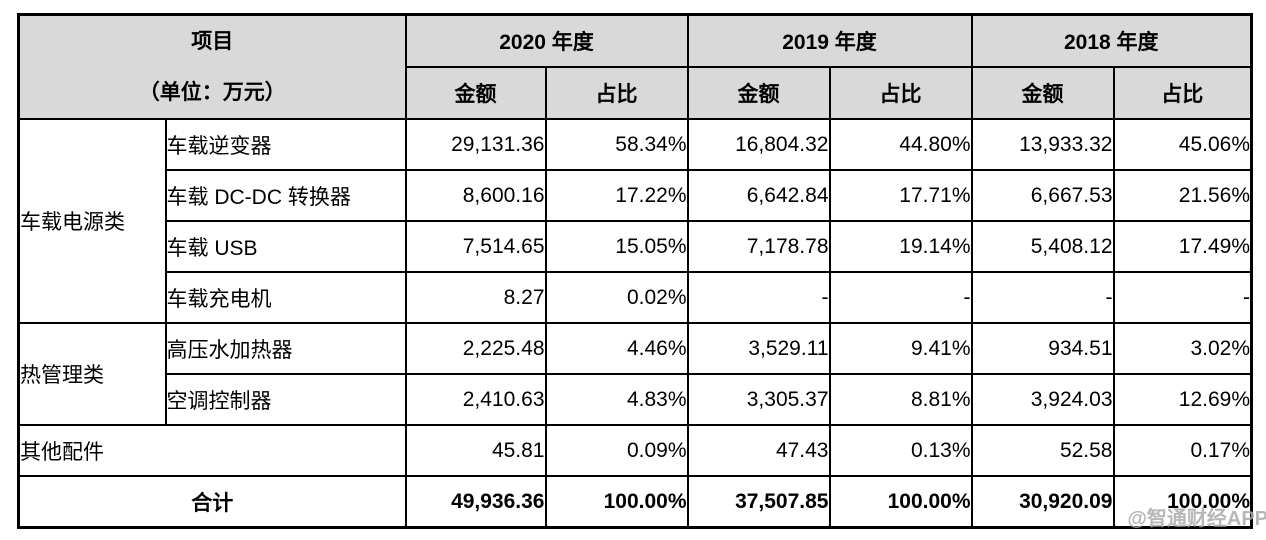  What do you see at coordinates (212, 502) in the screenshot?
I see `total-label: 合计` at bounding box center [212, 502].